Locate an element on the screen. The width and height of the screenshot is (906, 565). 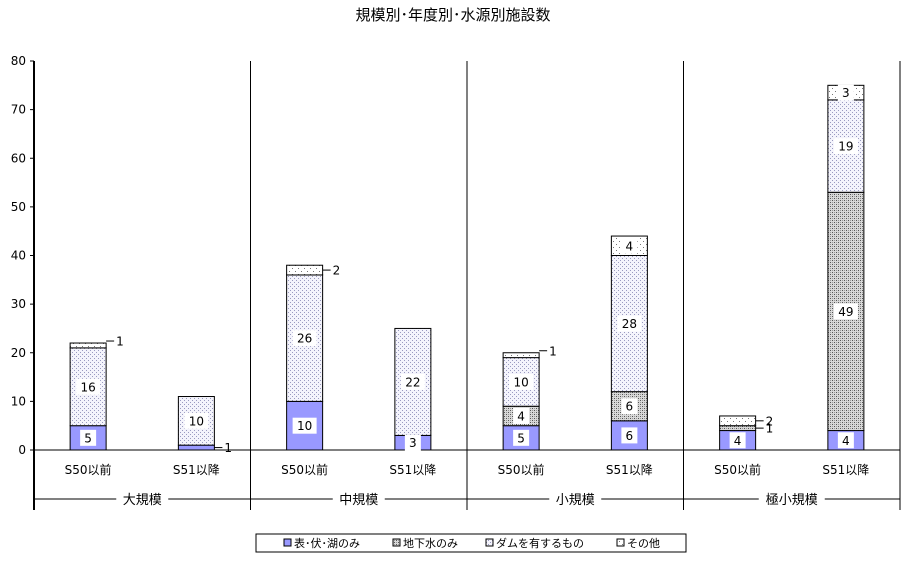
data-label: 26 is located at coordinates (304, 339).